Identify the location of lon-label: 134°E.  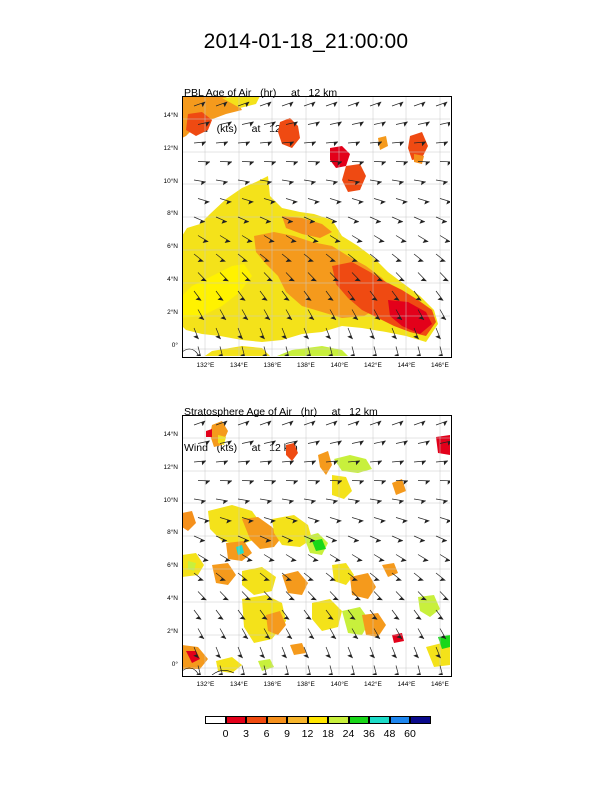
(239, 684).